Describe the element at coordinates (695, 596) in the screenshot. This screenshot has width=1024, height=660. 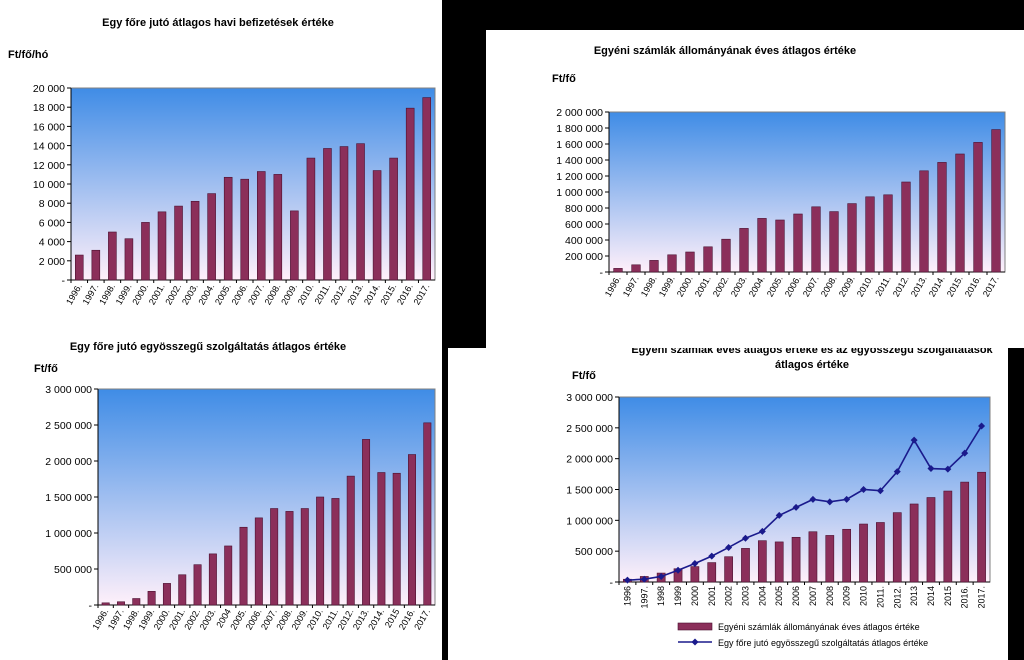
I see `x-tick-label: 2000` at that location.